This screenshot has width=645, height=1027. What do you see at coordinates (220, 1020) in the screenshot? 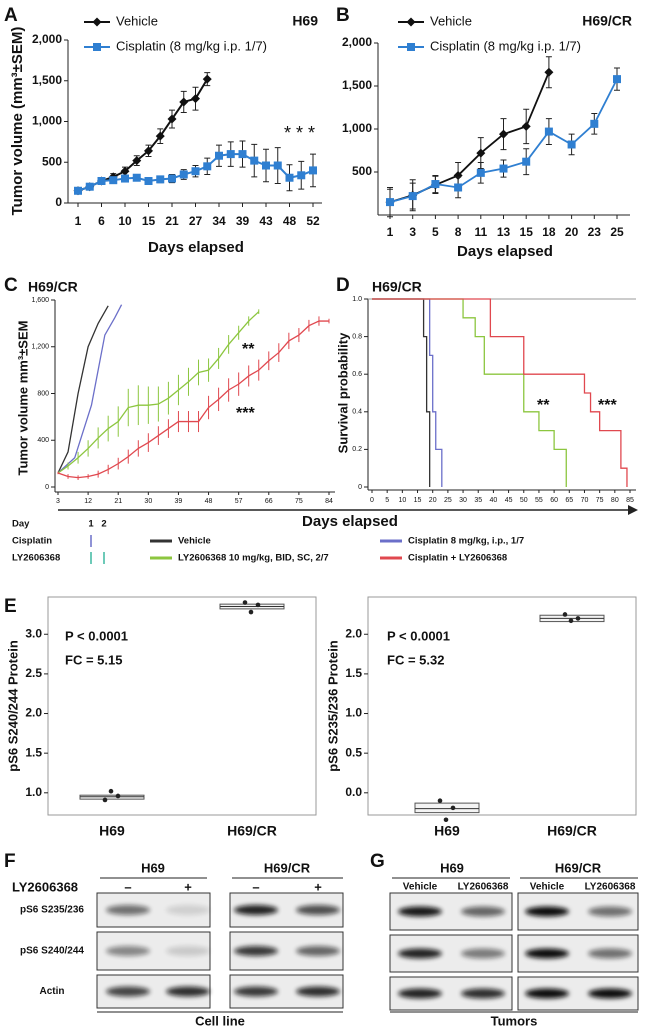
I see `footer-label: Cell line` at bounding box center [220, 1020].